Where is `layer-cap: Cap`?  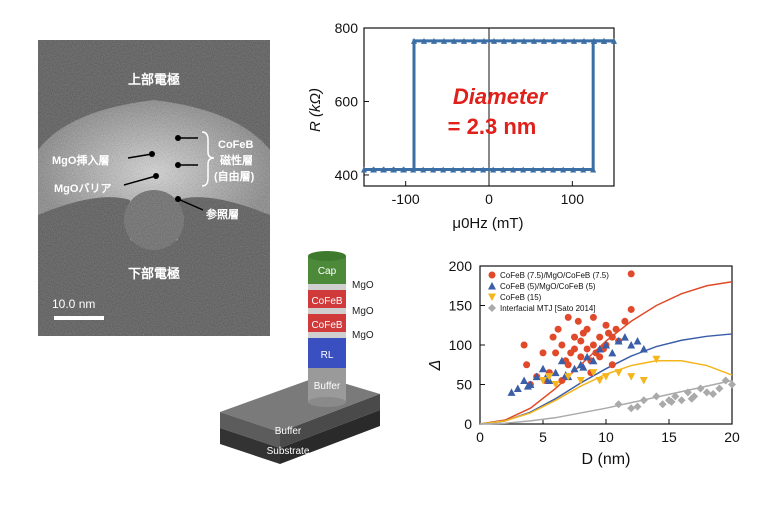 layer-cap: Cap is located at coordinates (327, 271).